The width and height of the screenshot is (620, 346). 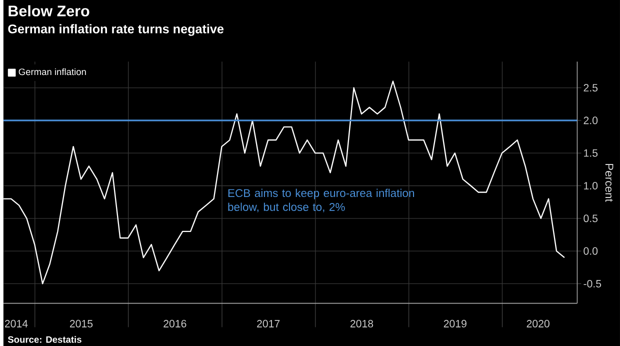 What do you see at coordinates (52, 72) in the screenshot?
I see `legend-label: German inflation` at bounding box center [52, 72].